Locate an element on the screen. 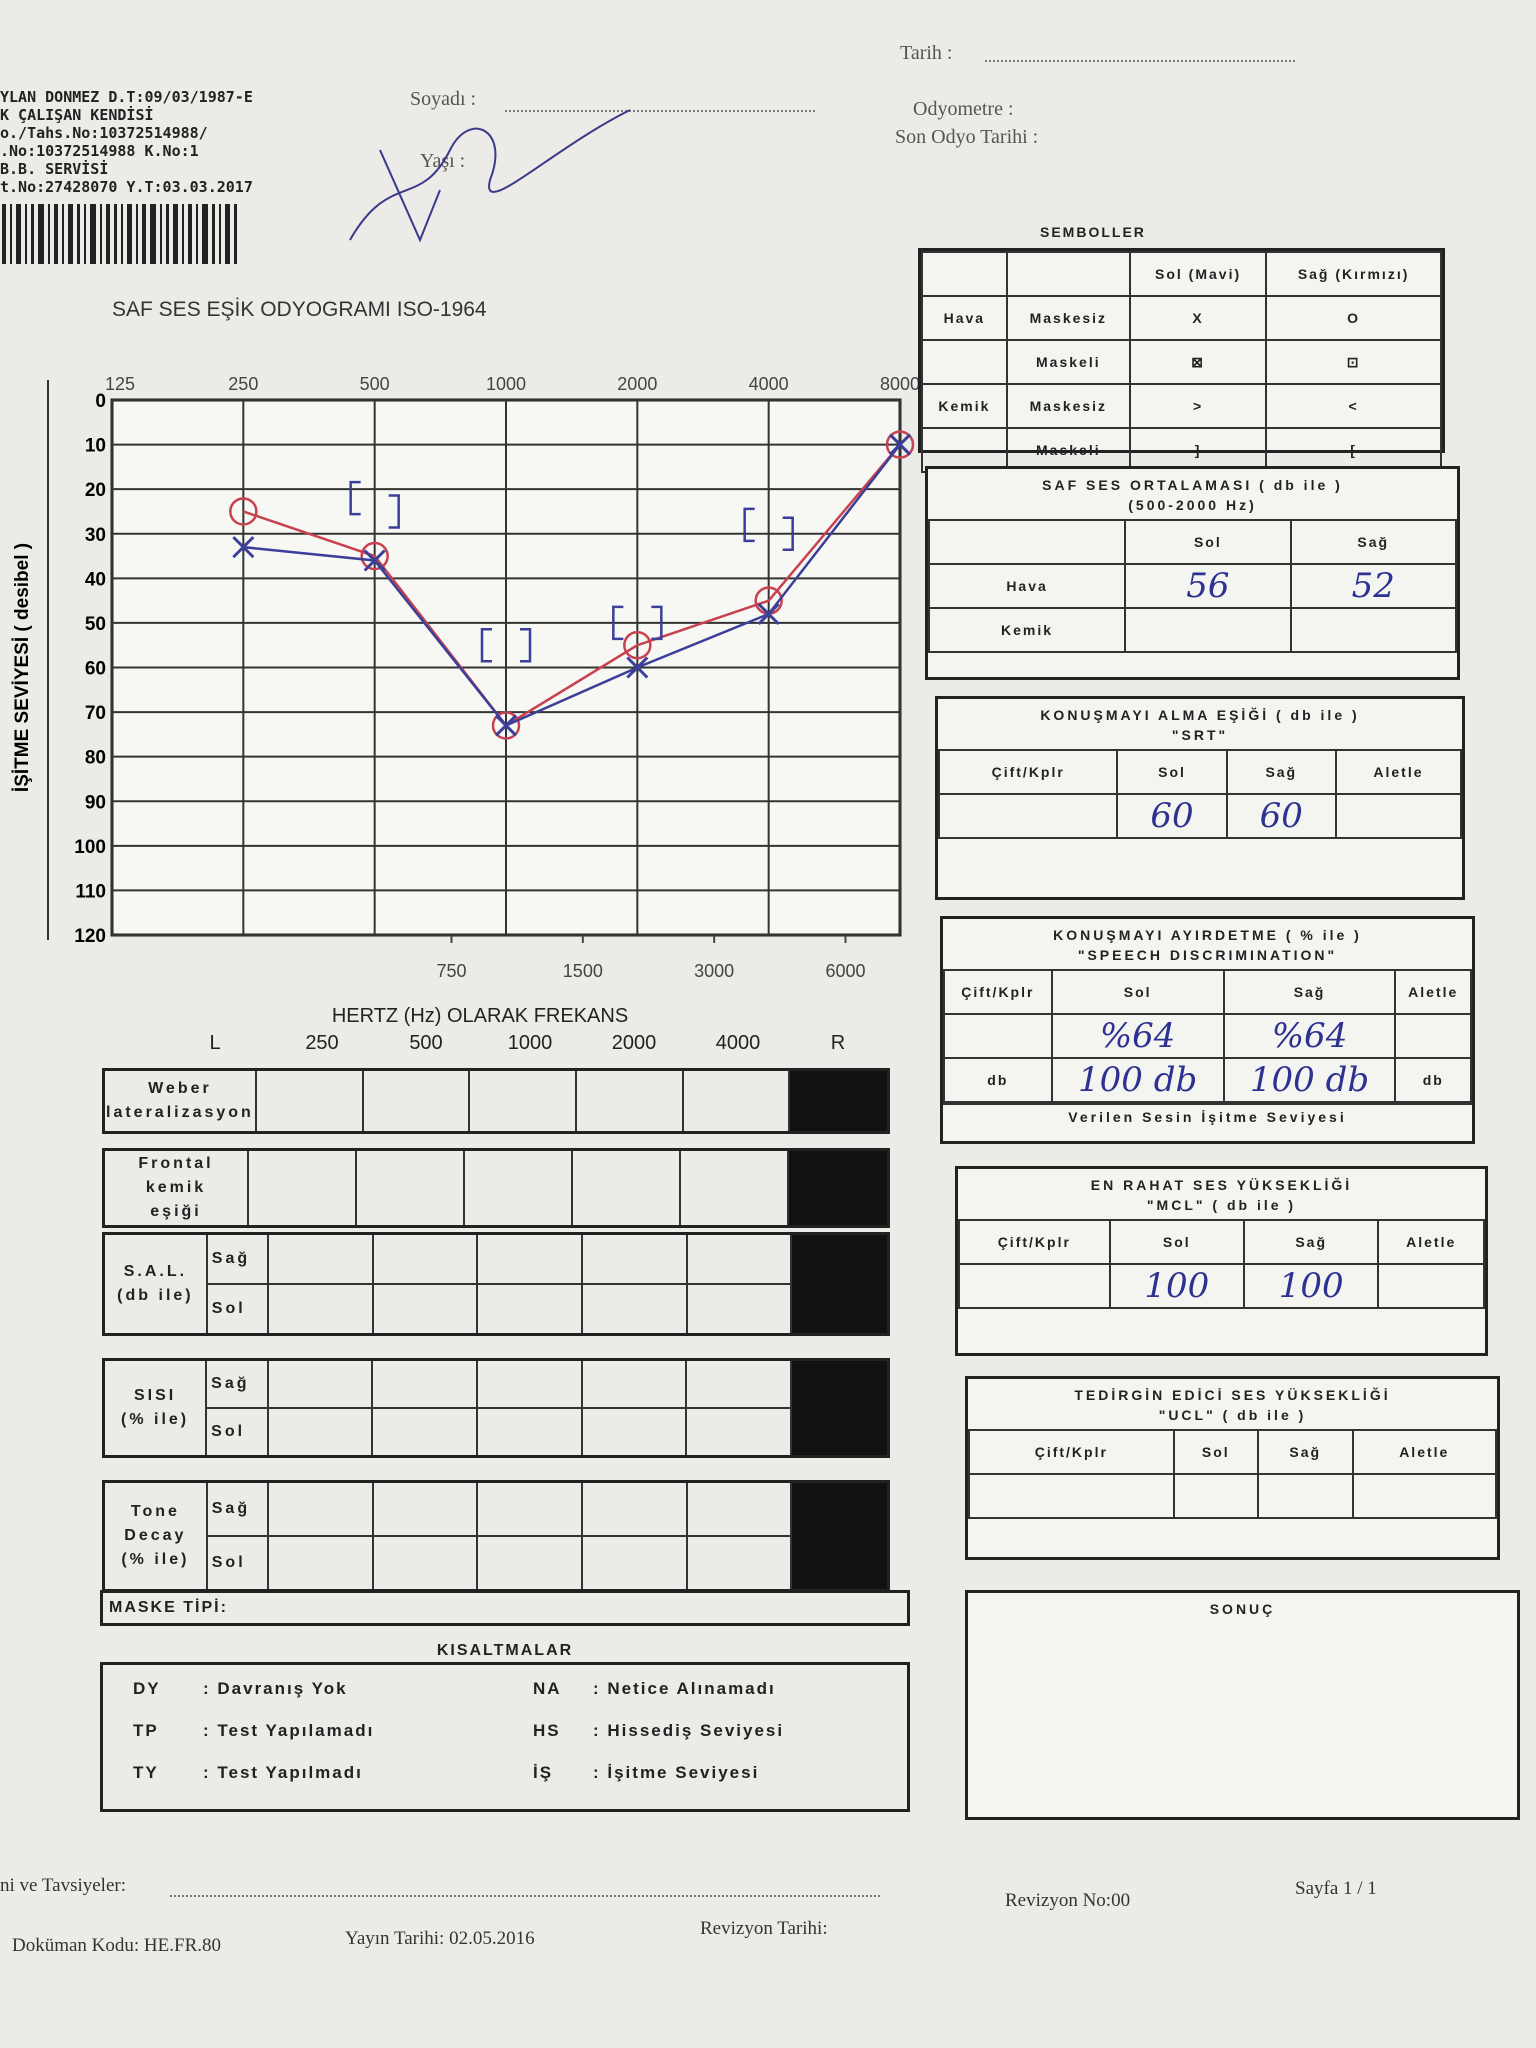 The height and width of the screenshot is (2048, 1536). panel-row: Kemik Maskesiz > < is located at coordinates (1181, 406).